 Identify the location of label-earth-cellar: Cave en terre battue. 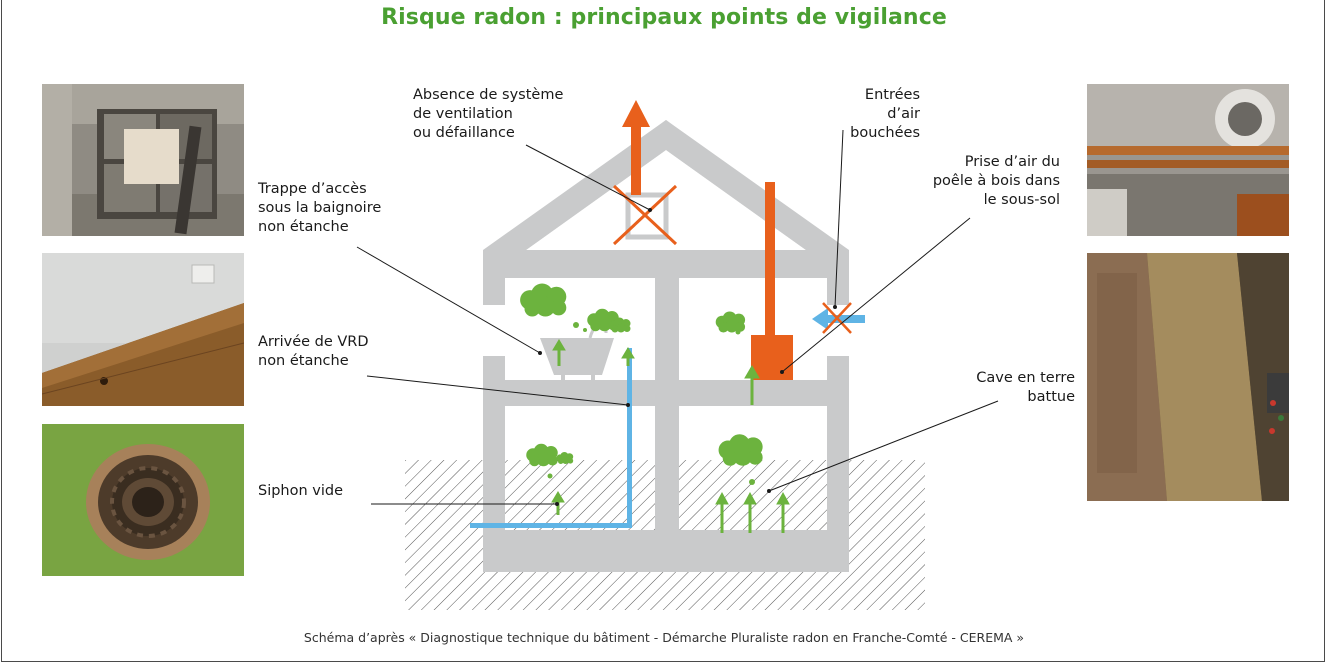
(1025, 387).